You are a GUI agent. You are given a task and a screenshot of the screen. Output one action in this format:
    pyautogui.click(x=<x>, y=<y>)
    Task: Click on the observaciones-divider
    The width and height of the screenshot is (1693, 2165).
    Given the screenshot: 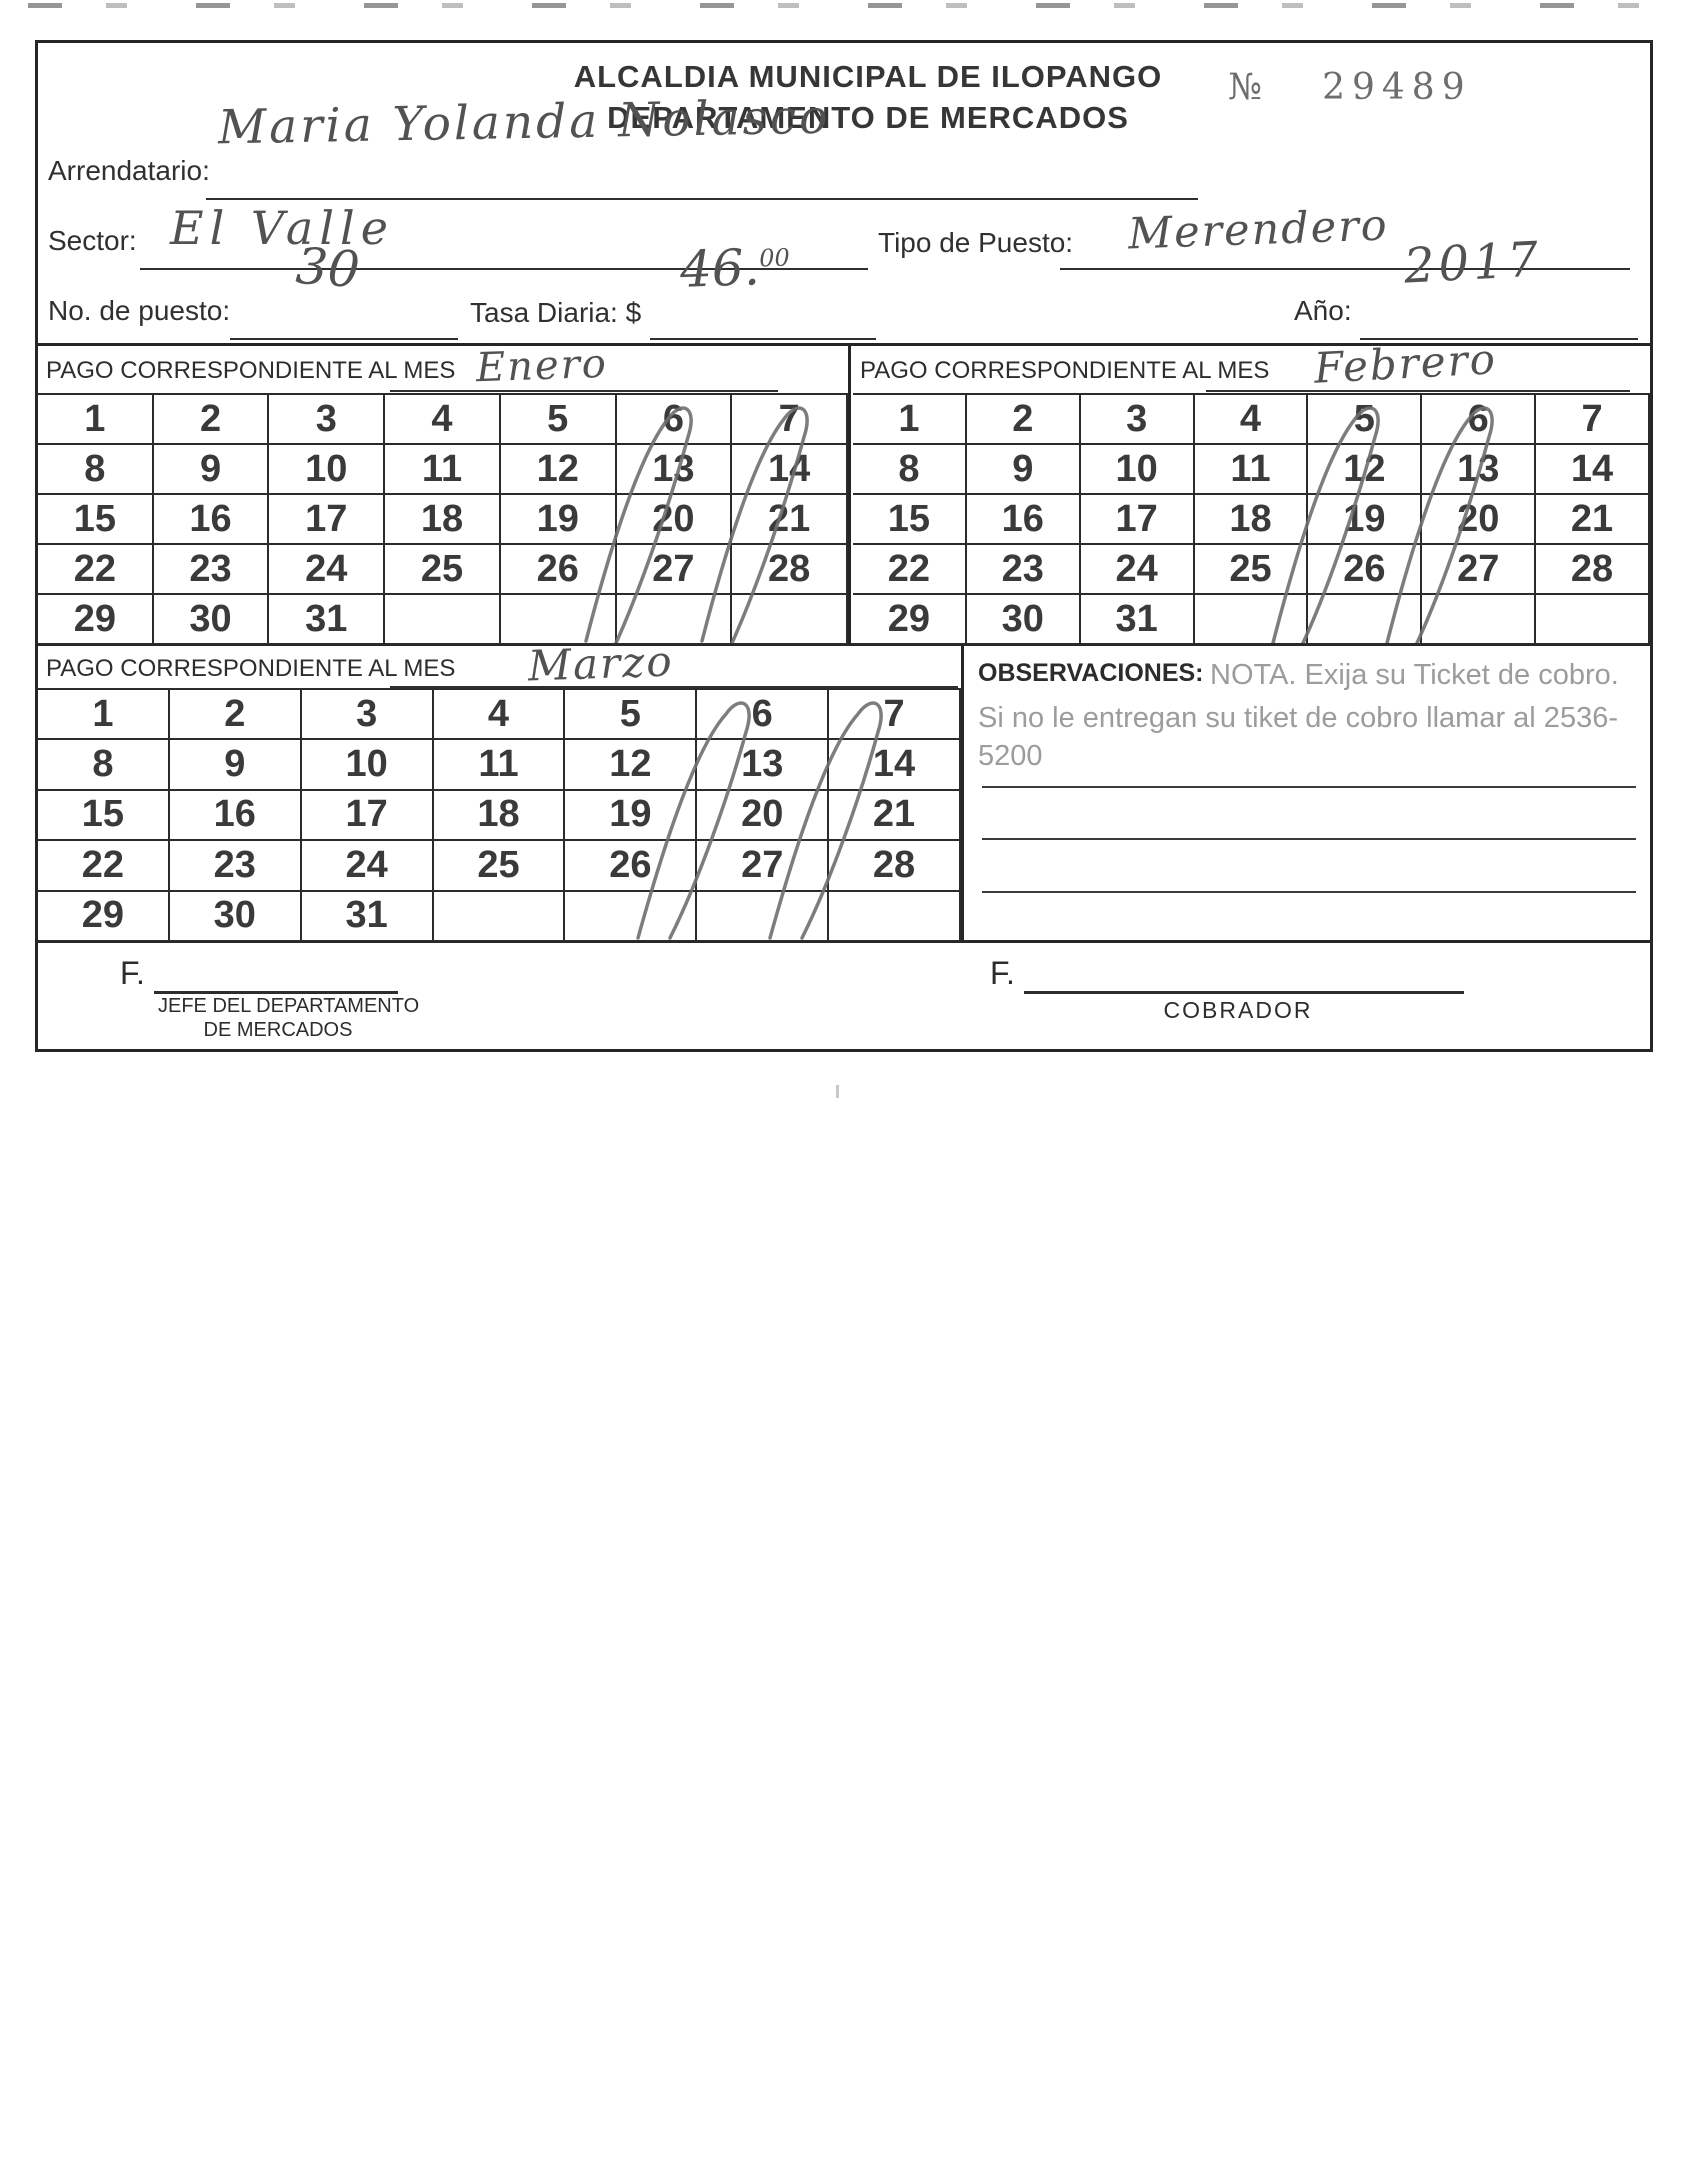 What is the action you would take?
    pyautogui.click(x=962, y=793)
    